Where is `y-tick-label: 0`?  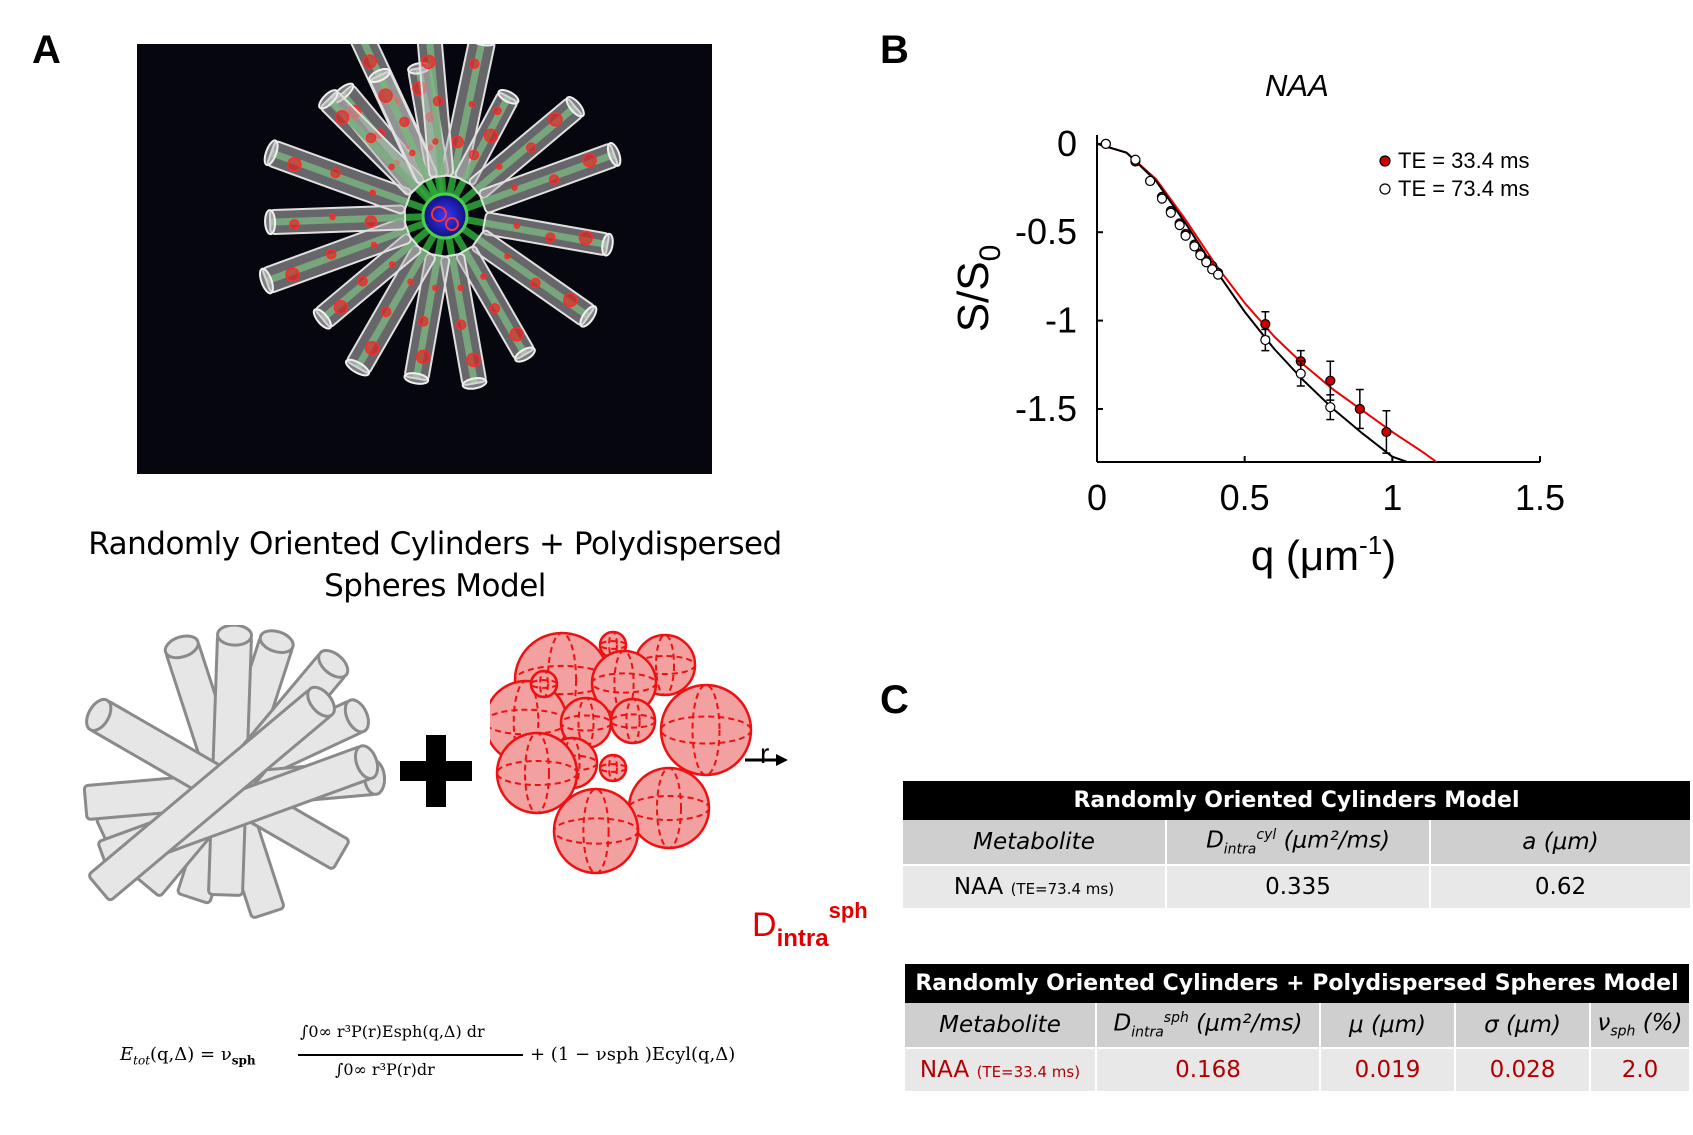
y-tick-label: 0 is located at coordinates (1067, 143).